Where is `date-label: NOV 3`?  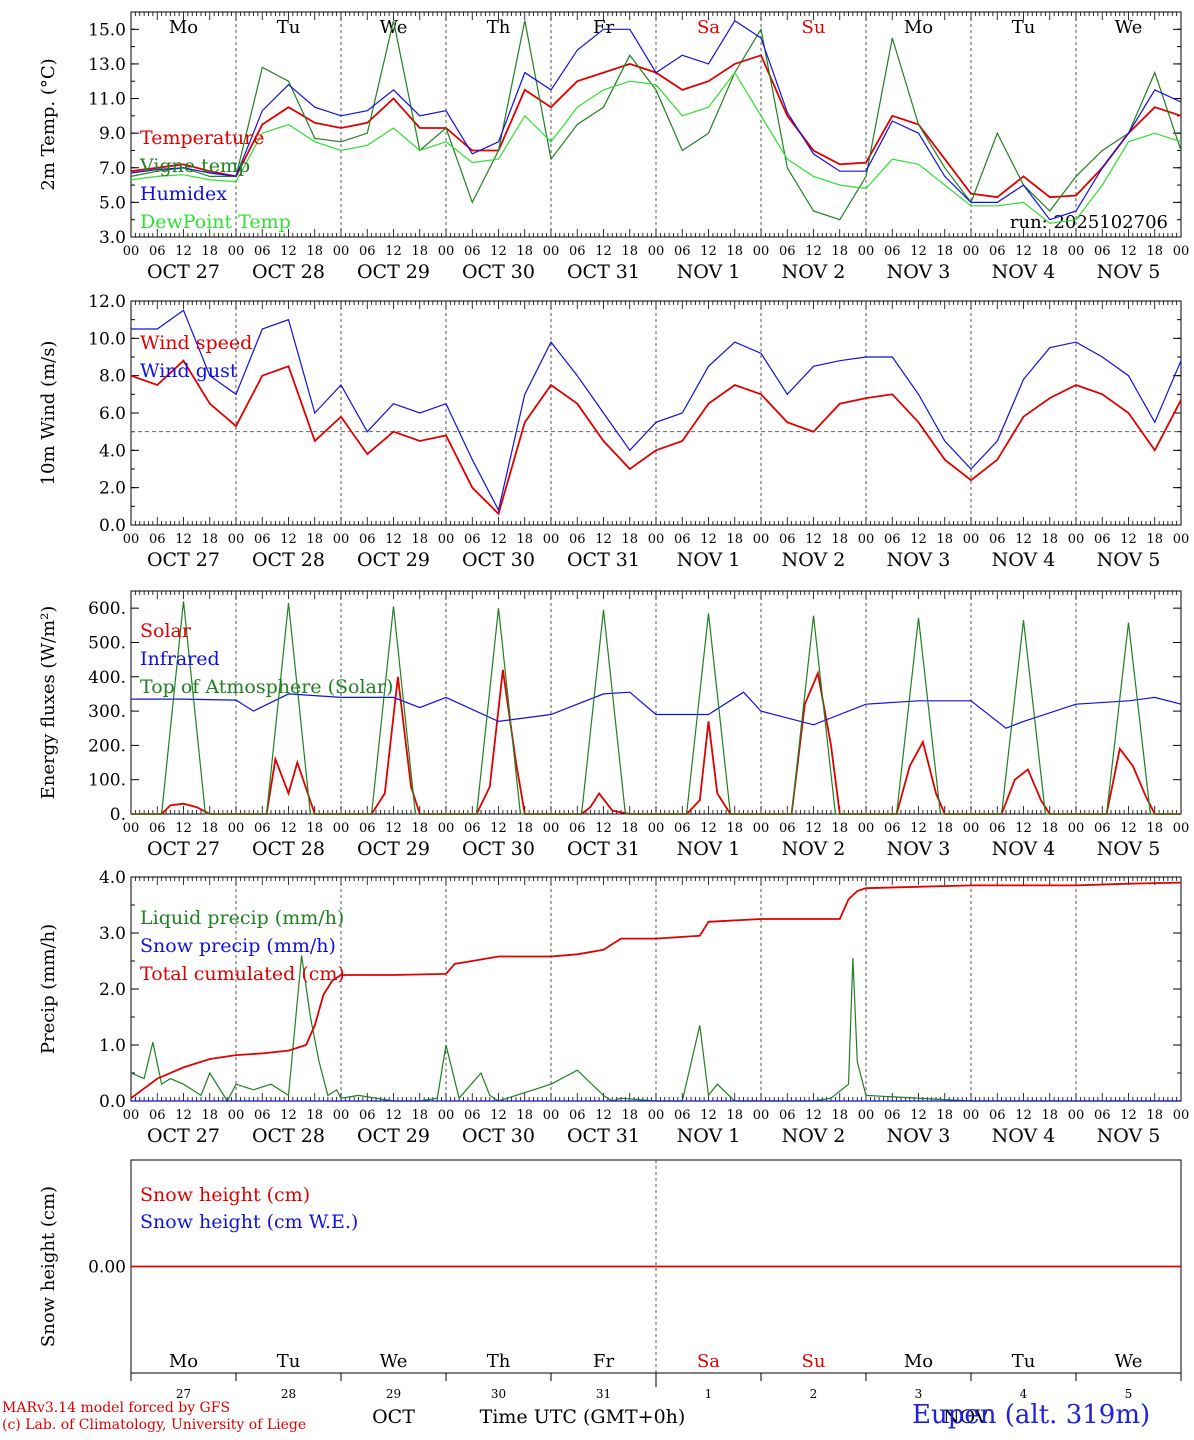
date-label: NOV 3 is located at coordinates (919, 272).